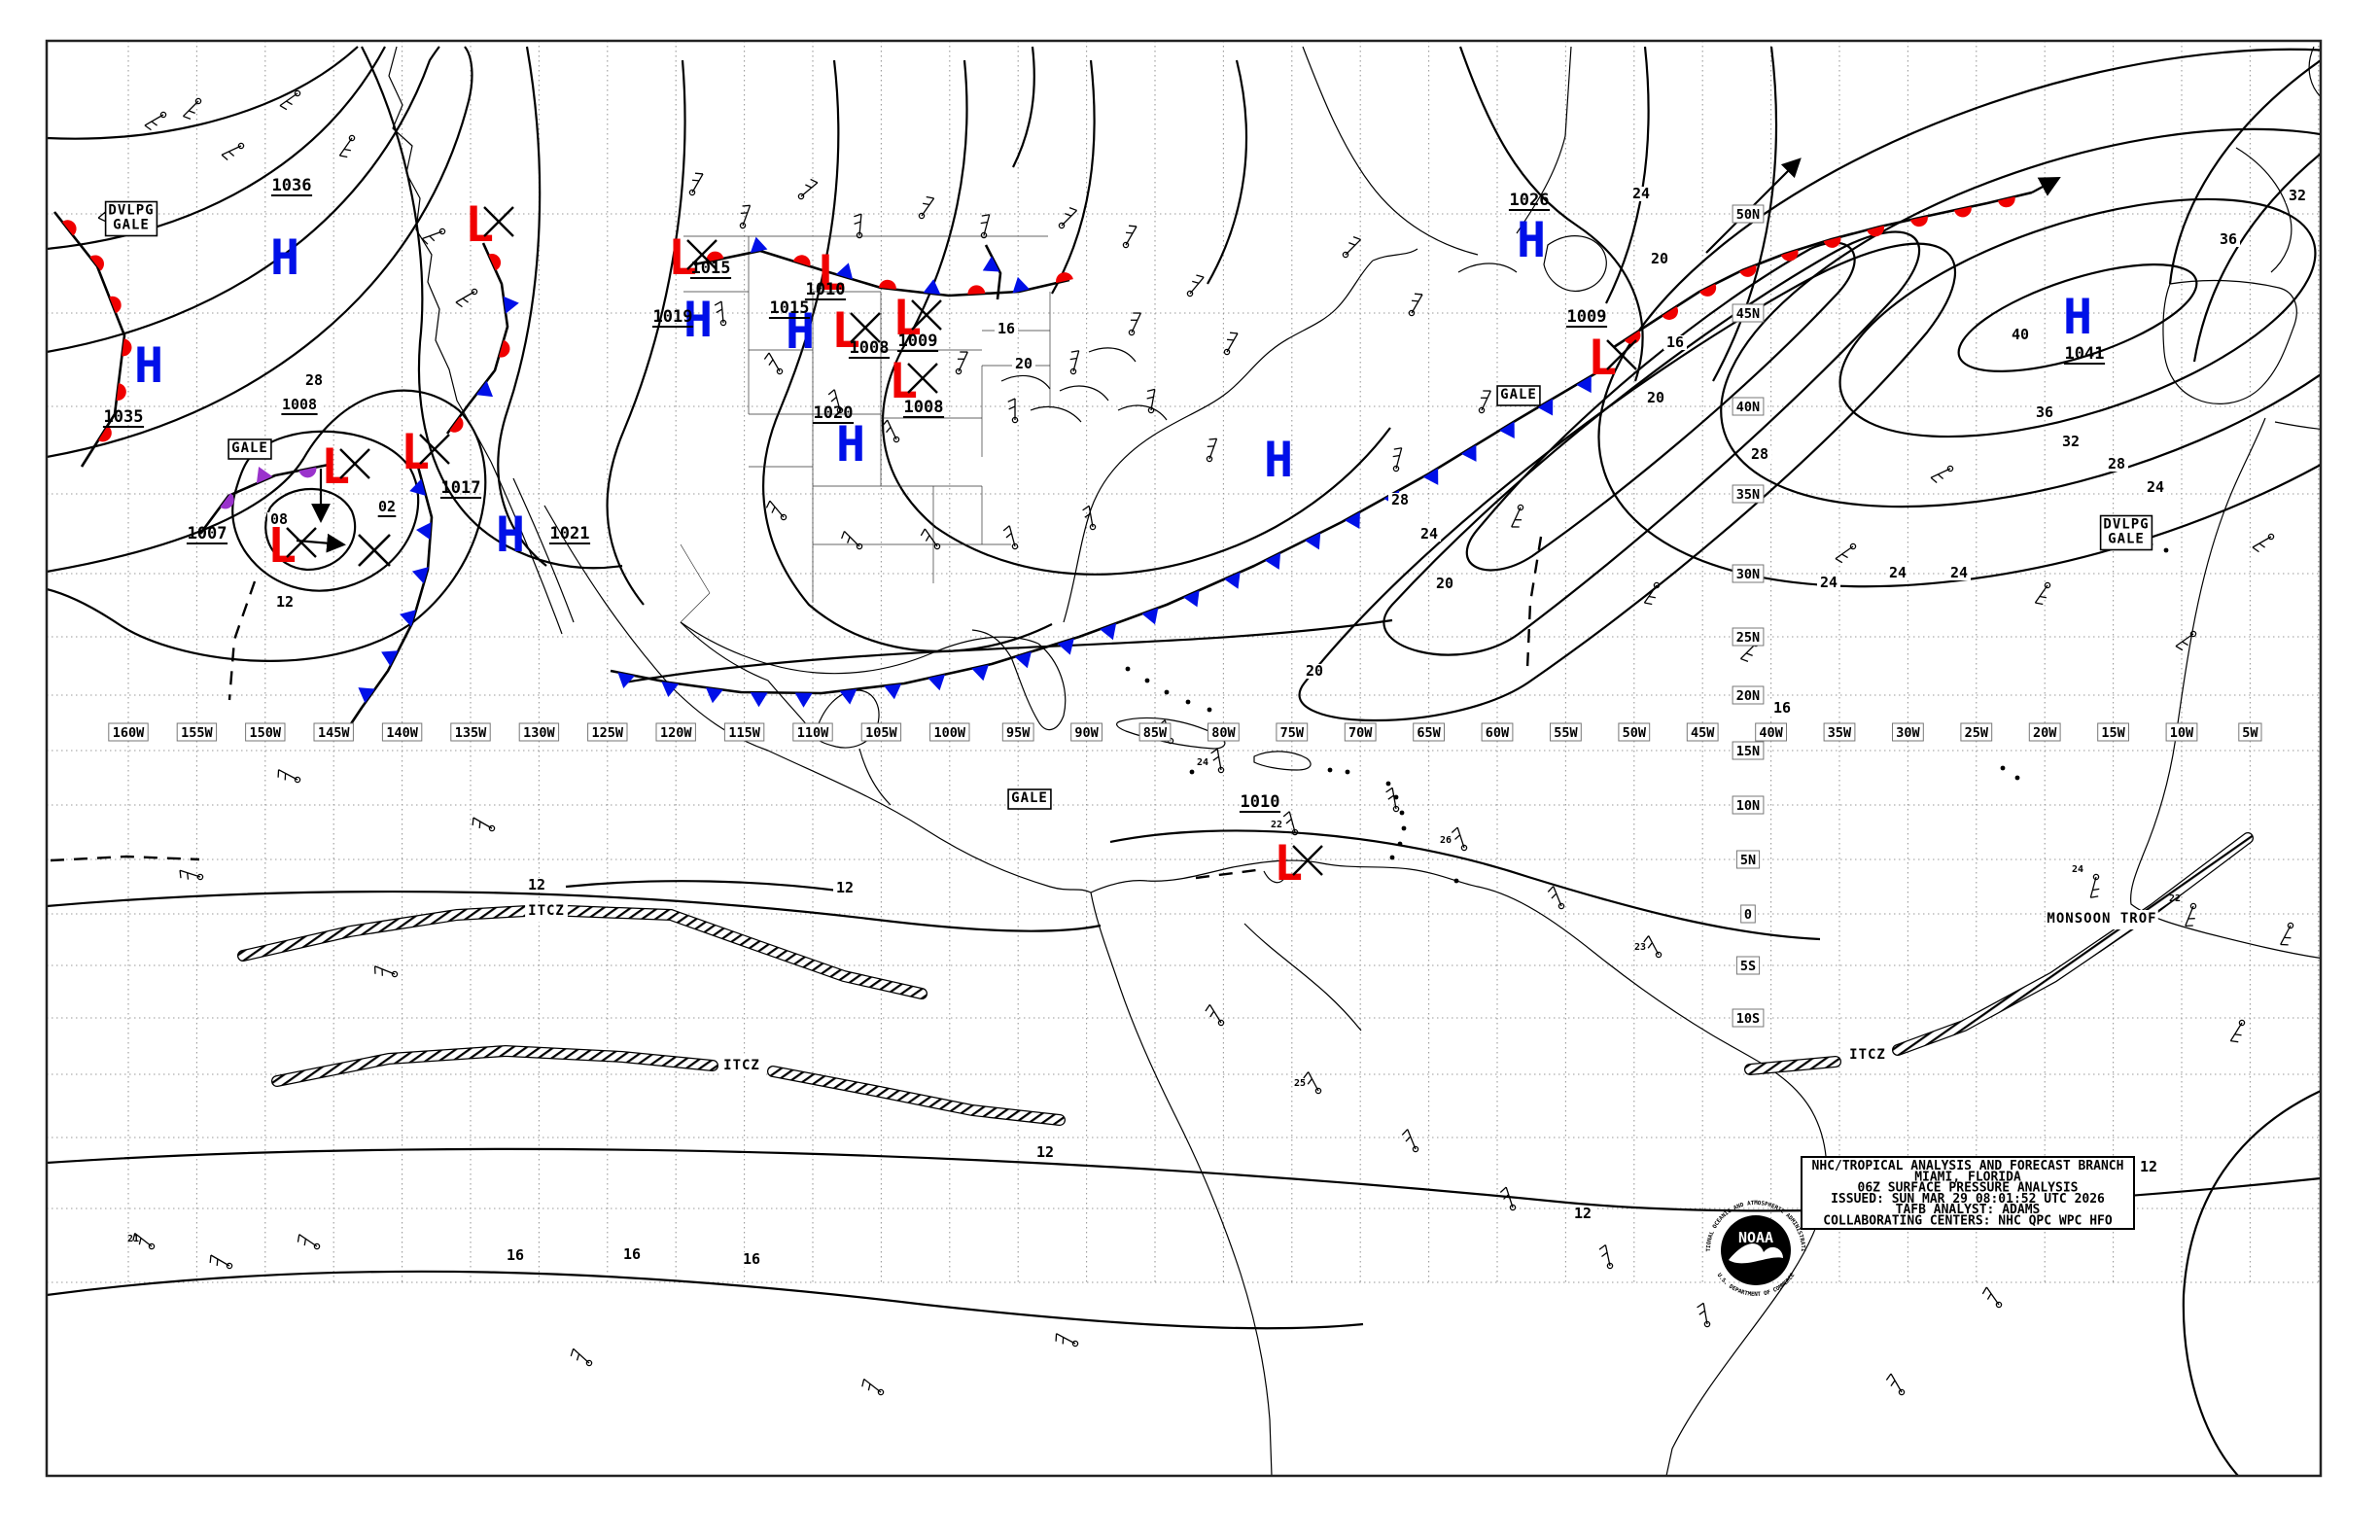 This screenshot has height=1540, width=2380. I want to click on longitude-text: 160W, so click(129, 733).